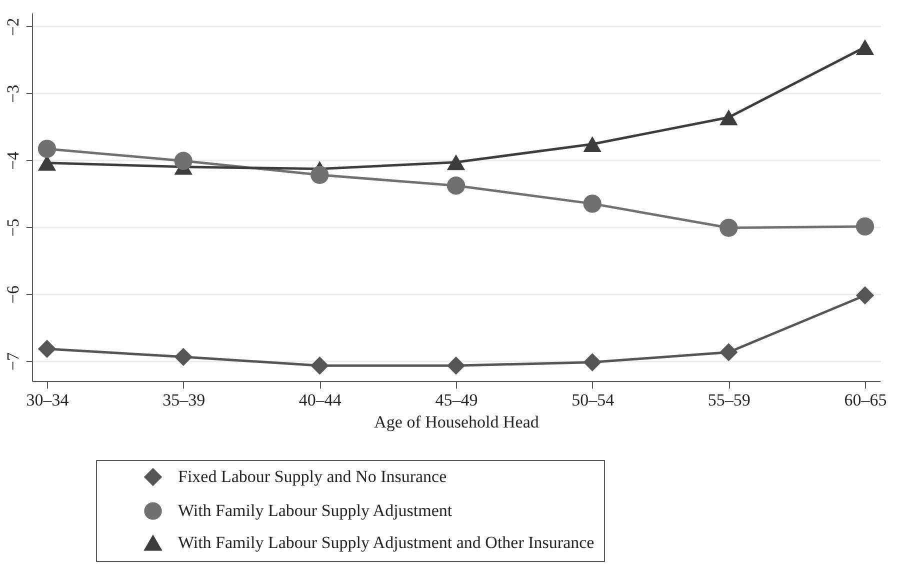 The height and width of the screenshot is (585, 914). Describe the element at coordinates (13, 93) in the screenshot. I see `y-tick-label: −3` at that location.